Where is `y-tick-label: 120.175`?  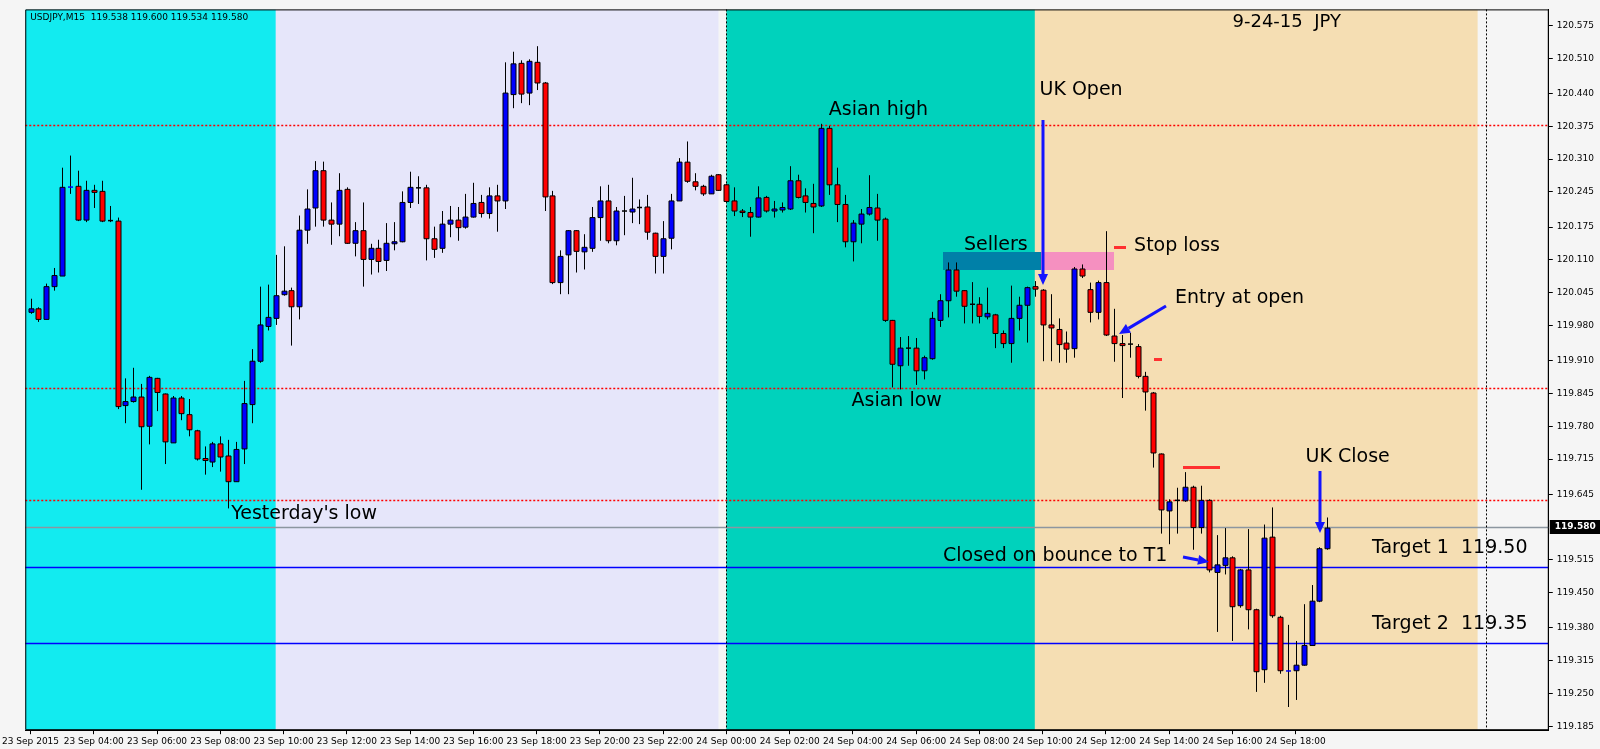
y-tick-label: 120.175 is located at coordinates (1575, 226).